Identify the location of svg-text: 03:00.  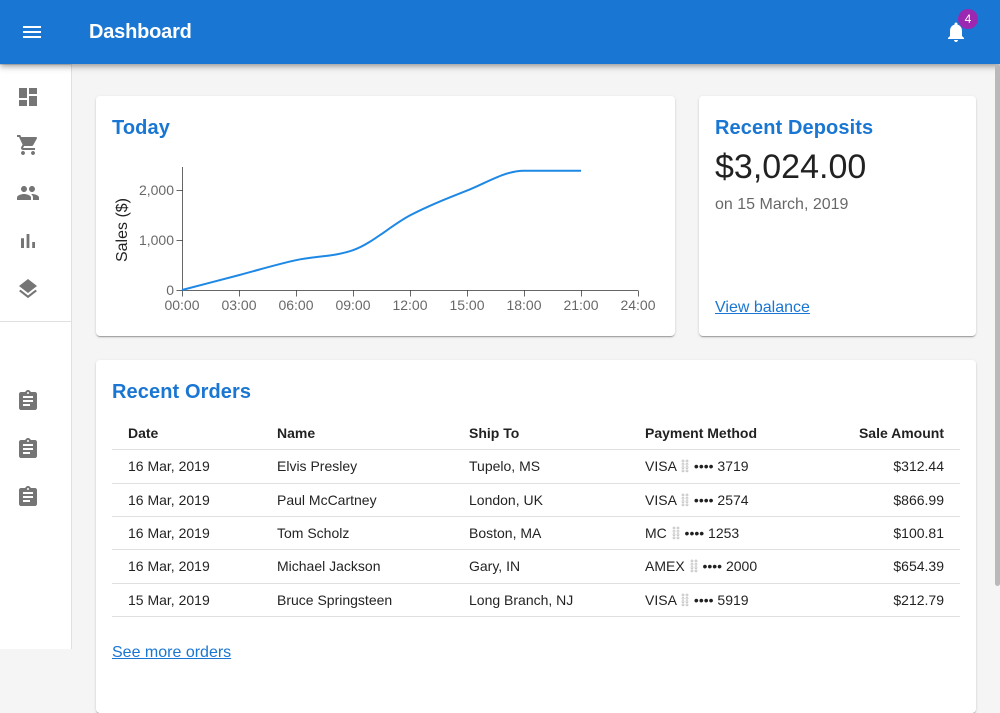
(238, 305).